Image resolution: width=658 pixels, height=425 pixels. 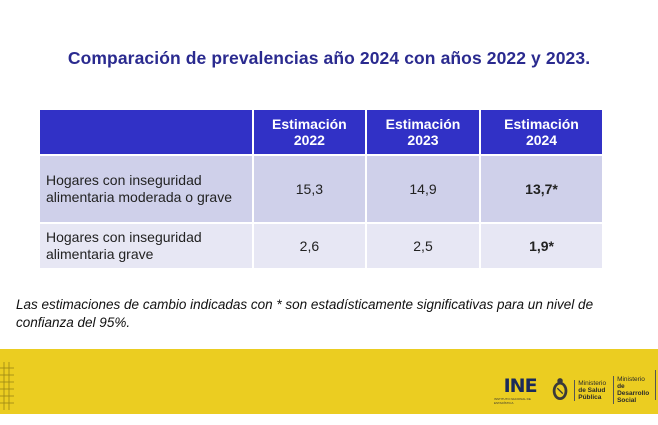 I want to click on ine-logo: INE INSTITUTO NACIONAL DE ESTADÍSTICA, so click(x=520, y=390).